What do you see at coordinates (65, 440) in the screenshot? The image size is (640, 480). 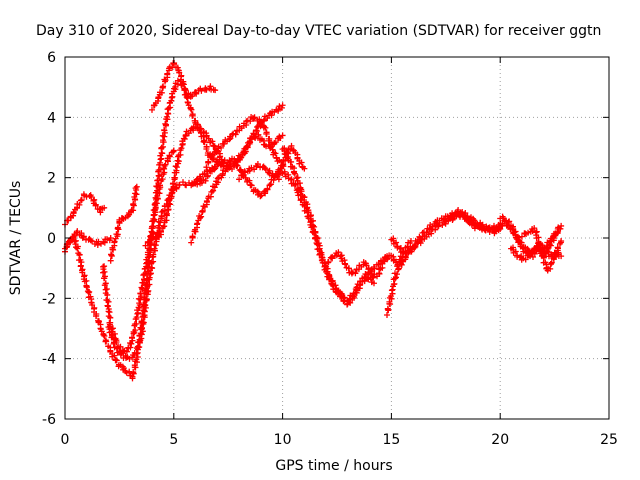 I see `x-tick-label: 0` at bounding box center [65, 440].